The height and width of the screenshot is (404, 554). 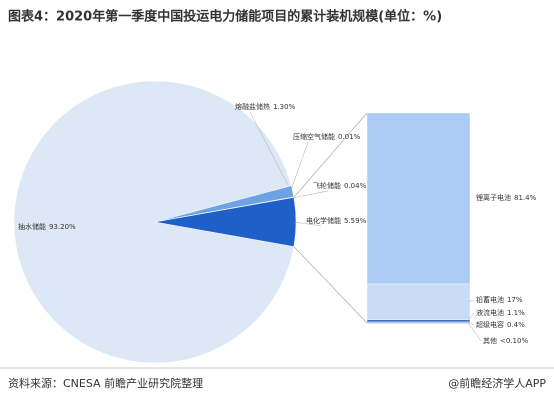 What do you see at coordinates (490, 312) in the screenshot?
I see `bar-label: 液流电池` at bounding box center [490, 312].